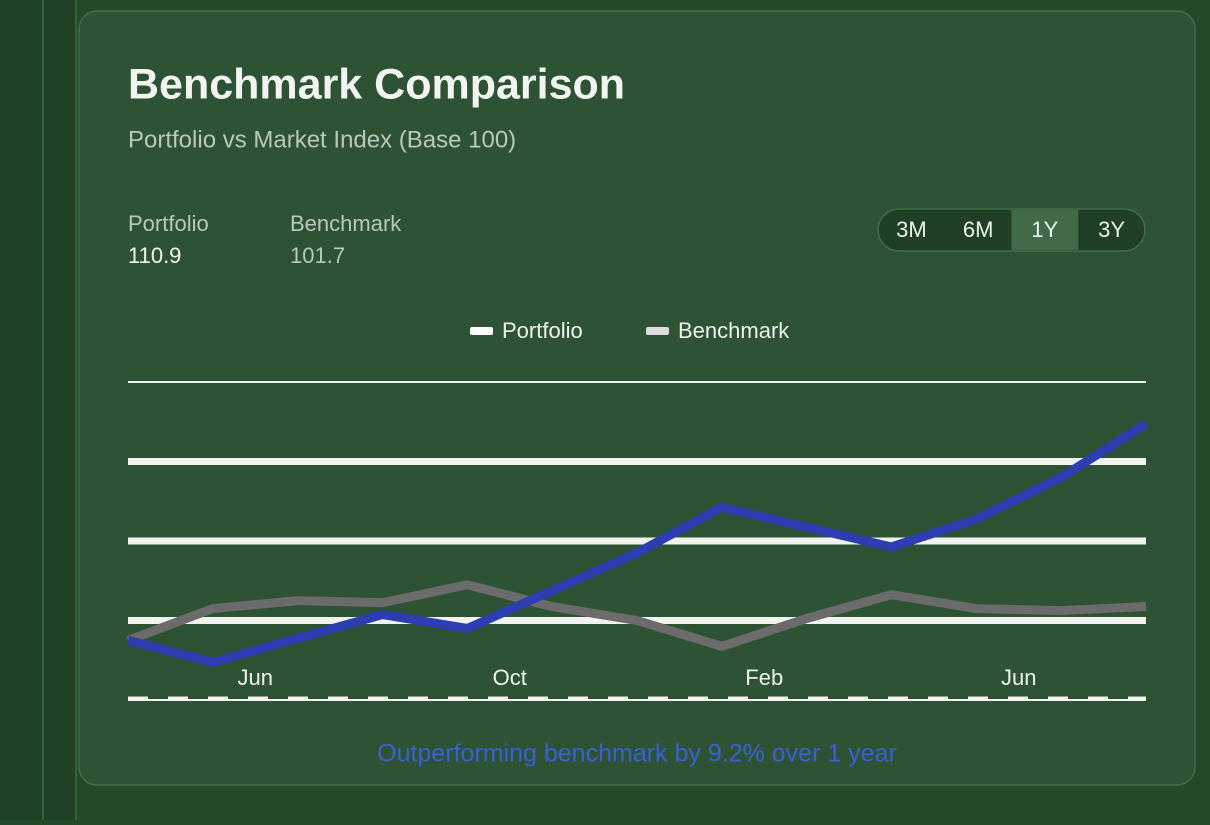 The height and width of the screenshot is (825, 1210). I want to click on range-button: 1Y, so click(1044, 229).